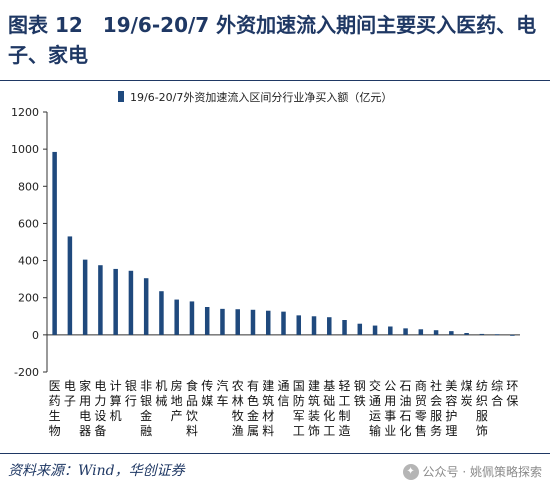 The width and height of the screenshot is (550, 497). I want to click on source-note: 资料来源：Wind，华创证券, so click(96, 471).